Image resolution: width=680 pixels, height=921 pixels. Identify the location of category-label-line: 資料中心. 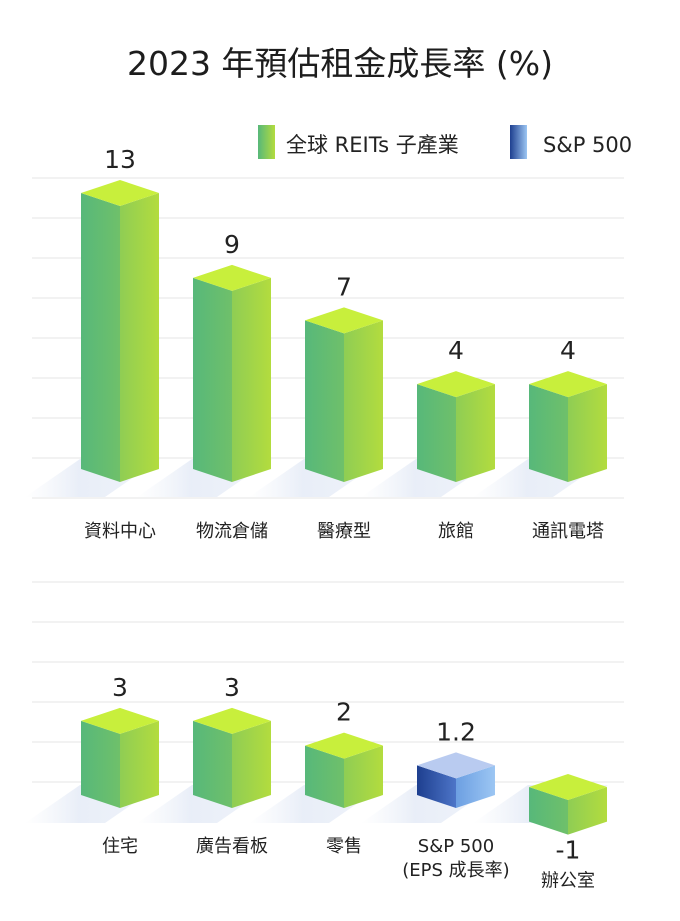
(120, 531).